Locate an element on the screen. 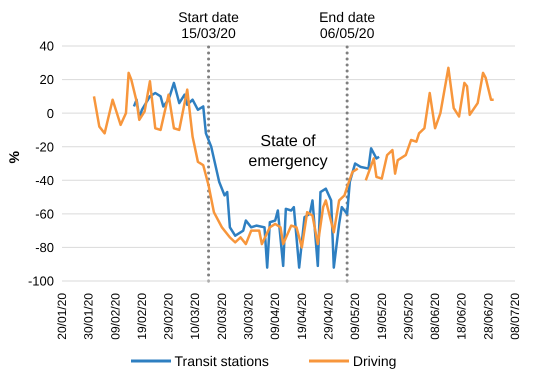  ref-line-label: Start date 15/03/20 is located at coordinates (209, 25).